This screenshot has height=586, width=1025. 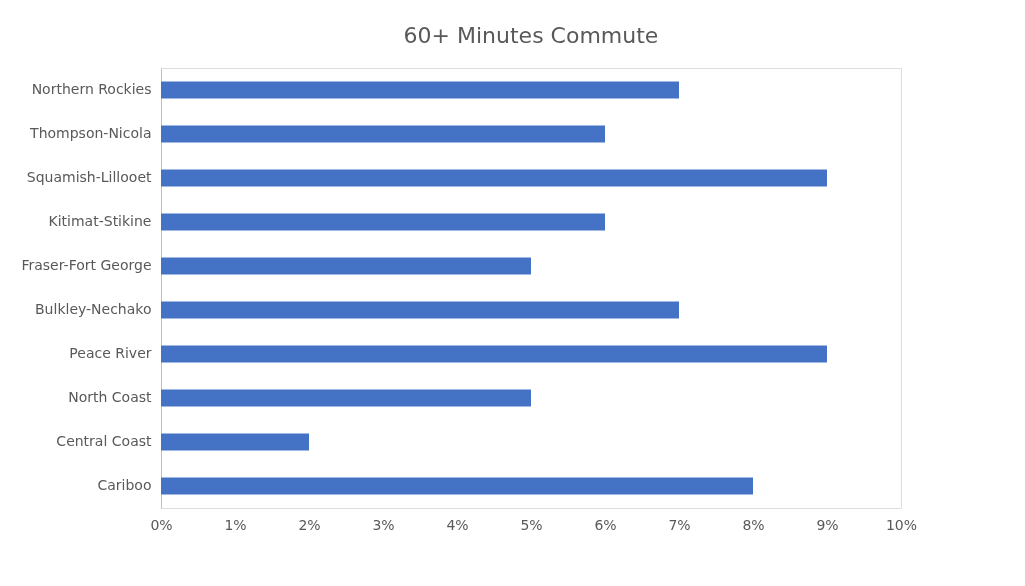 What do you see at coordinates (531, 35) in the screenshot?
I see `chart-title: 60+ Minutes Commute` at bounding box center [531, 35].